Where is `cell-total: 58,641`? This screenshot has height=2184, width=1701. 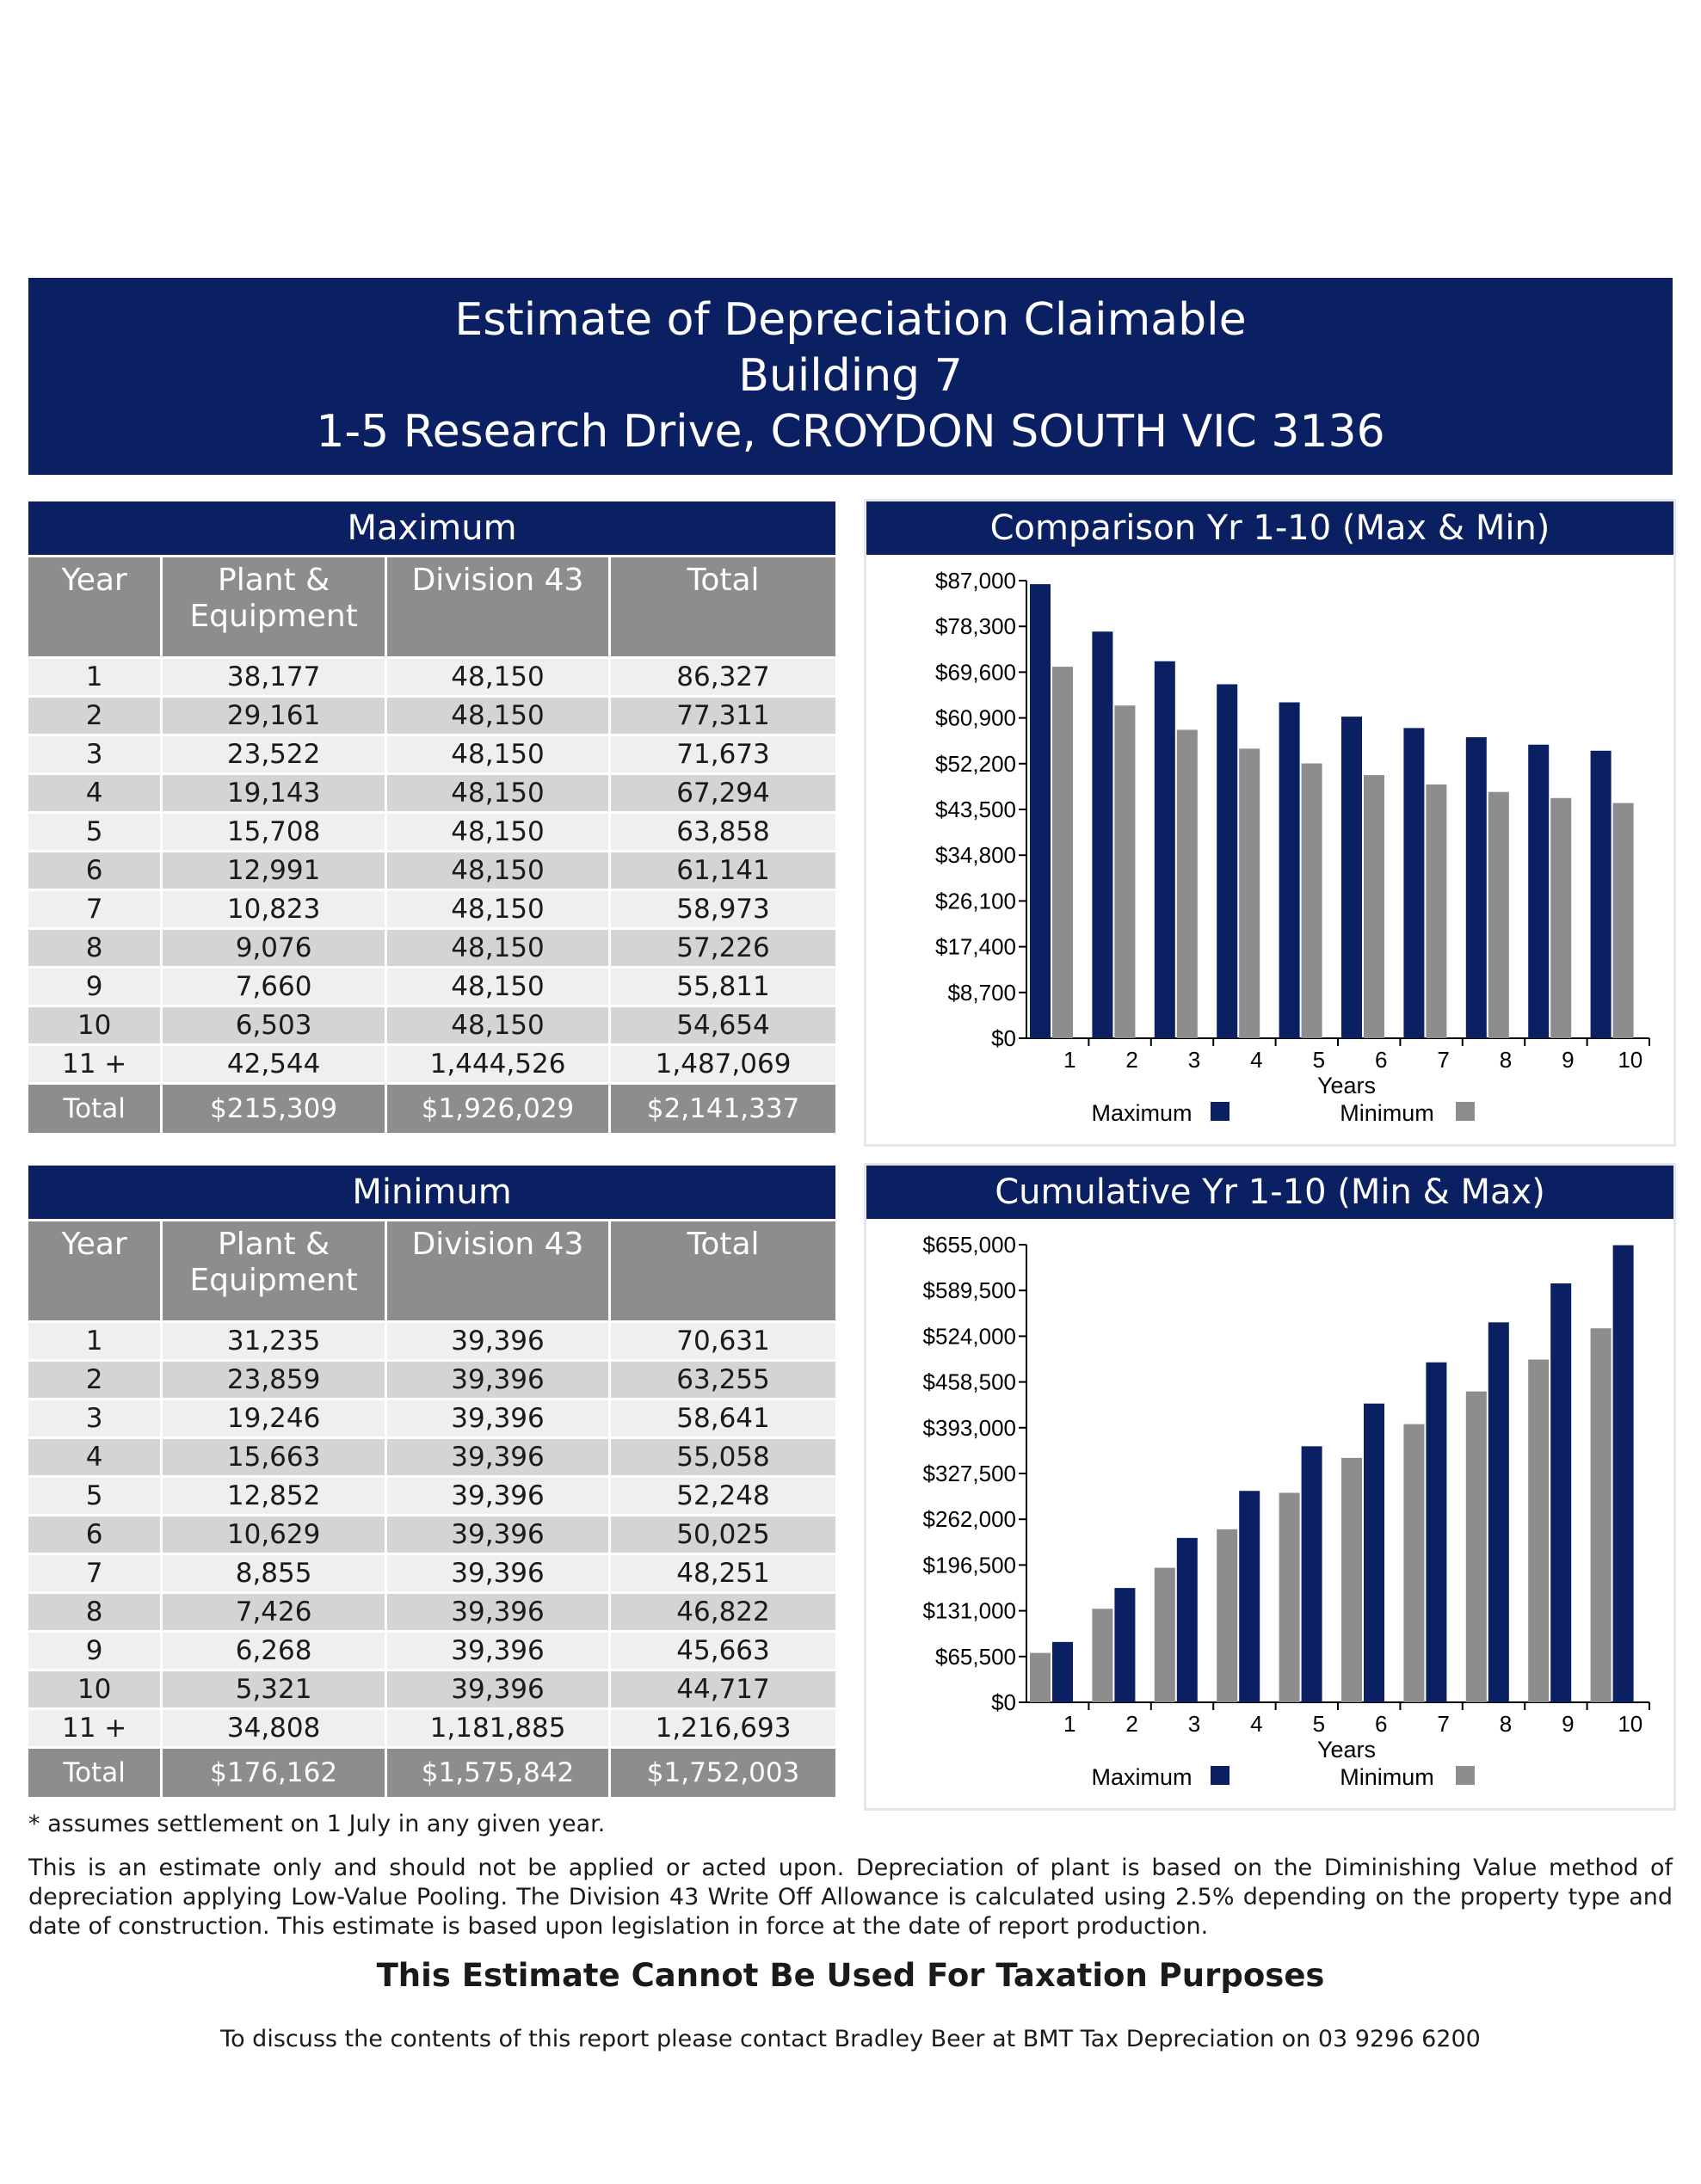 cell-total: 58,641 is located at coordinates (721, 1419).